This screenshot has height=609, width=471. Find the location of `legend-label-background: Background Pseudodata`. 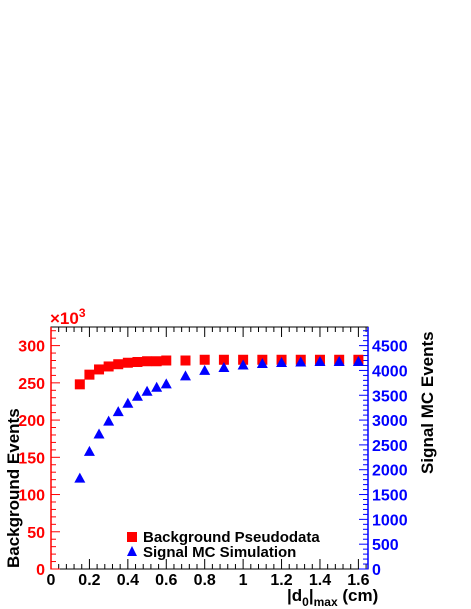

legend-label-background: Background Pseudodata is located at coordinates (231, 537).